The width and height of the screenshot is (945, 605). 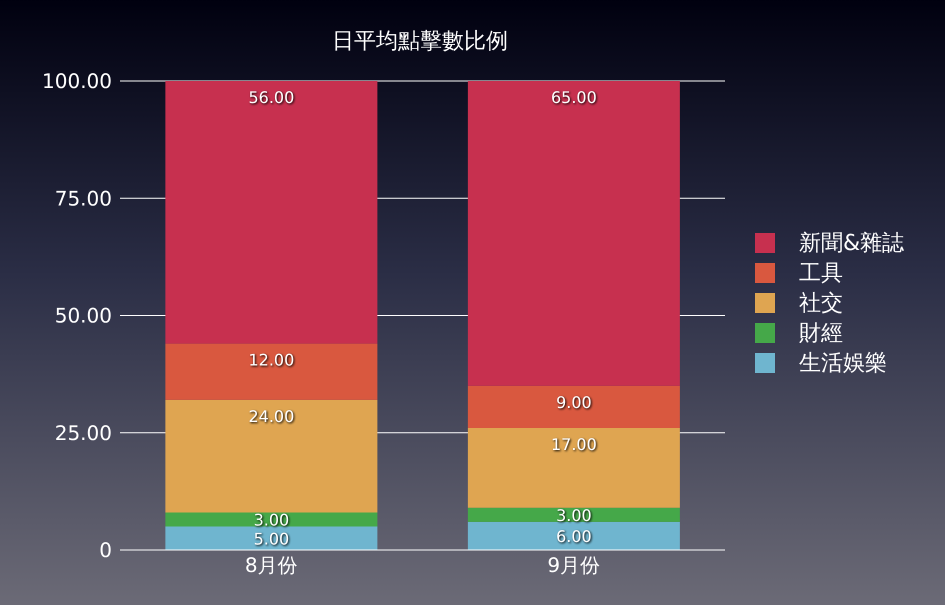 What do you see at coordinates (83, 316) in the screenshot?
I see `y-tick-label: 50.00` at bounding box center [83, 316].